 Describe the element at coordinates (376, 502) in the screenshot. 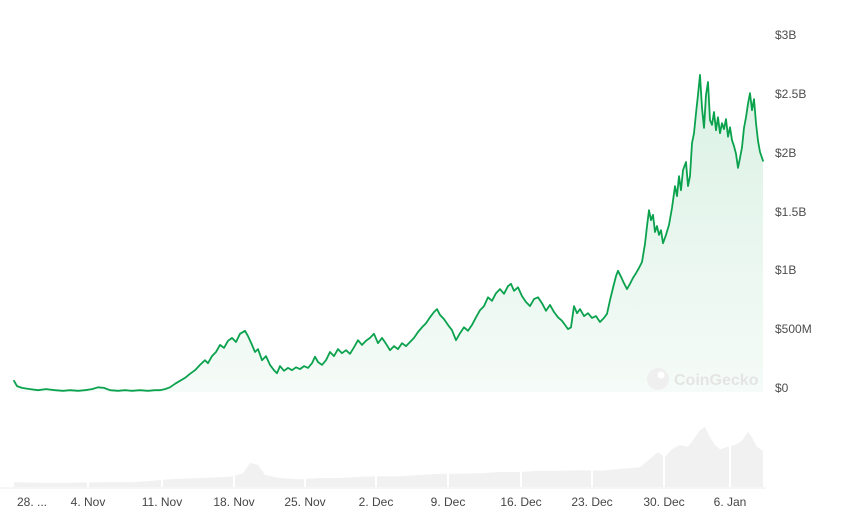

I see `x-axis-tick: 2. Dec` at that location.